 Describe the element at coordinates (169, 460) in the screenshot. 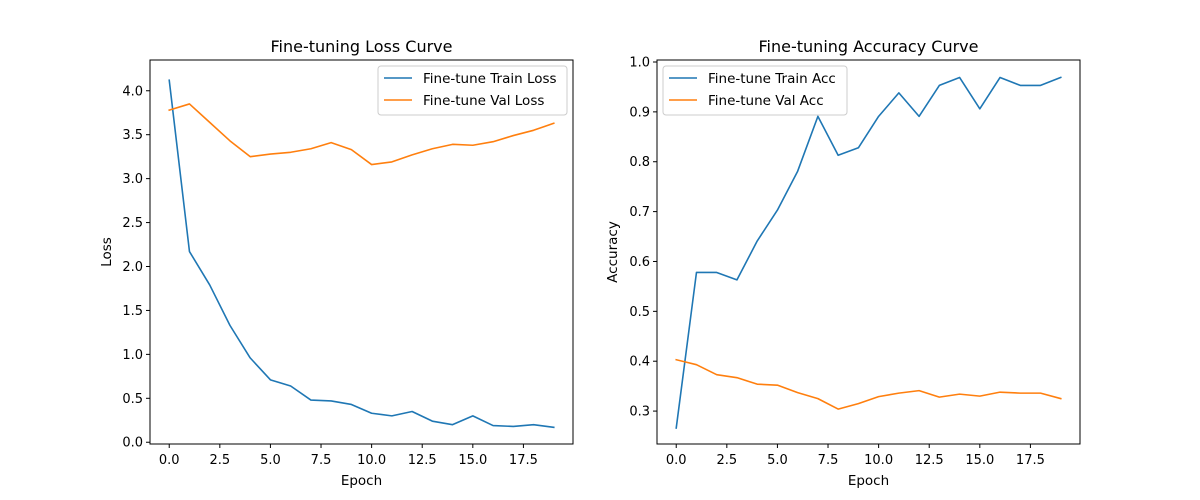

I see `loss-xtick-label: 0.0` at that location.